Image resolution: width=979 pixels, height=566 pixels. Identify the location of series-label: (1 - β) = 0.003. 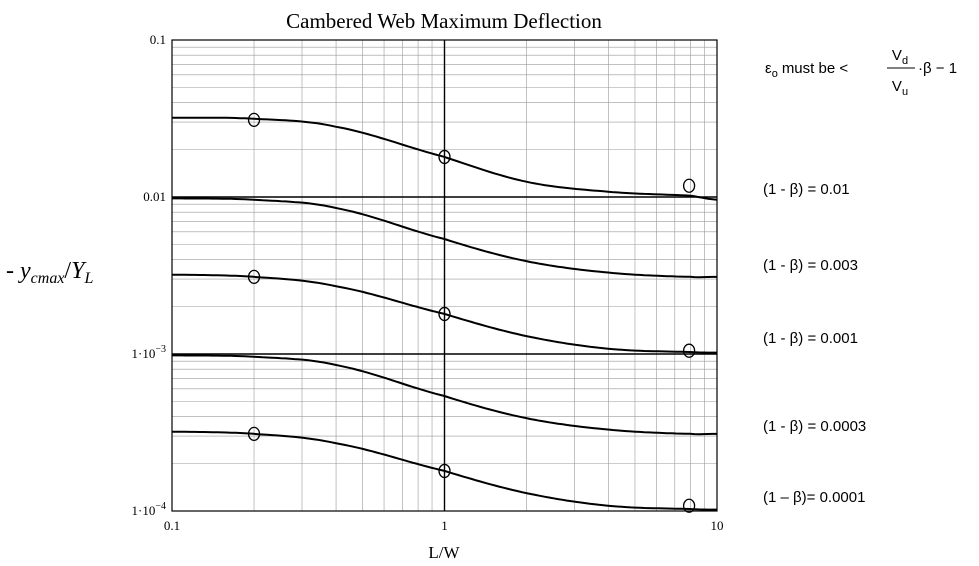
(810, 265).